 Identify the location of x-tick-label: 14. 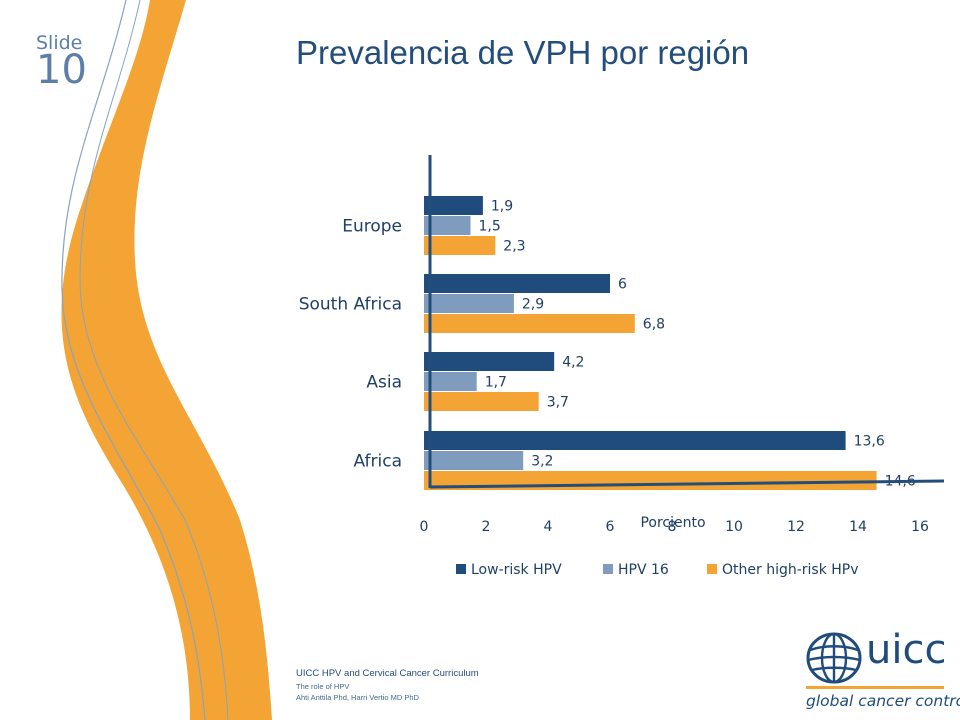
(858, 527).